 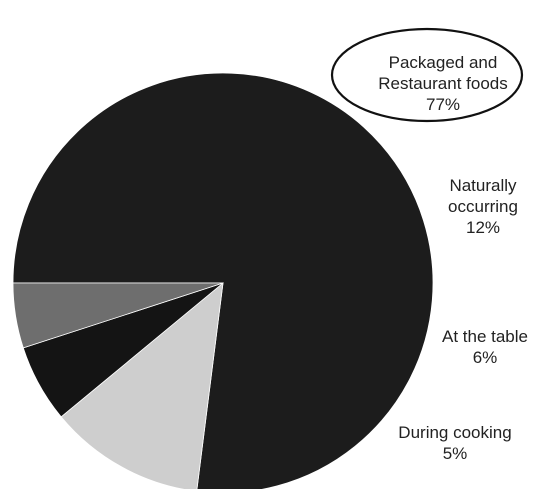 What do you see at coordinates (443, 62) in the screenshot?
I see `slice-name-label: Packaged and` at bounding box center [443, 62].